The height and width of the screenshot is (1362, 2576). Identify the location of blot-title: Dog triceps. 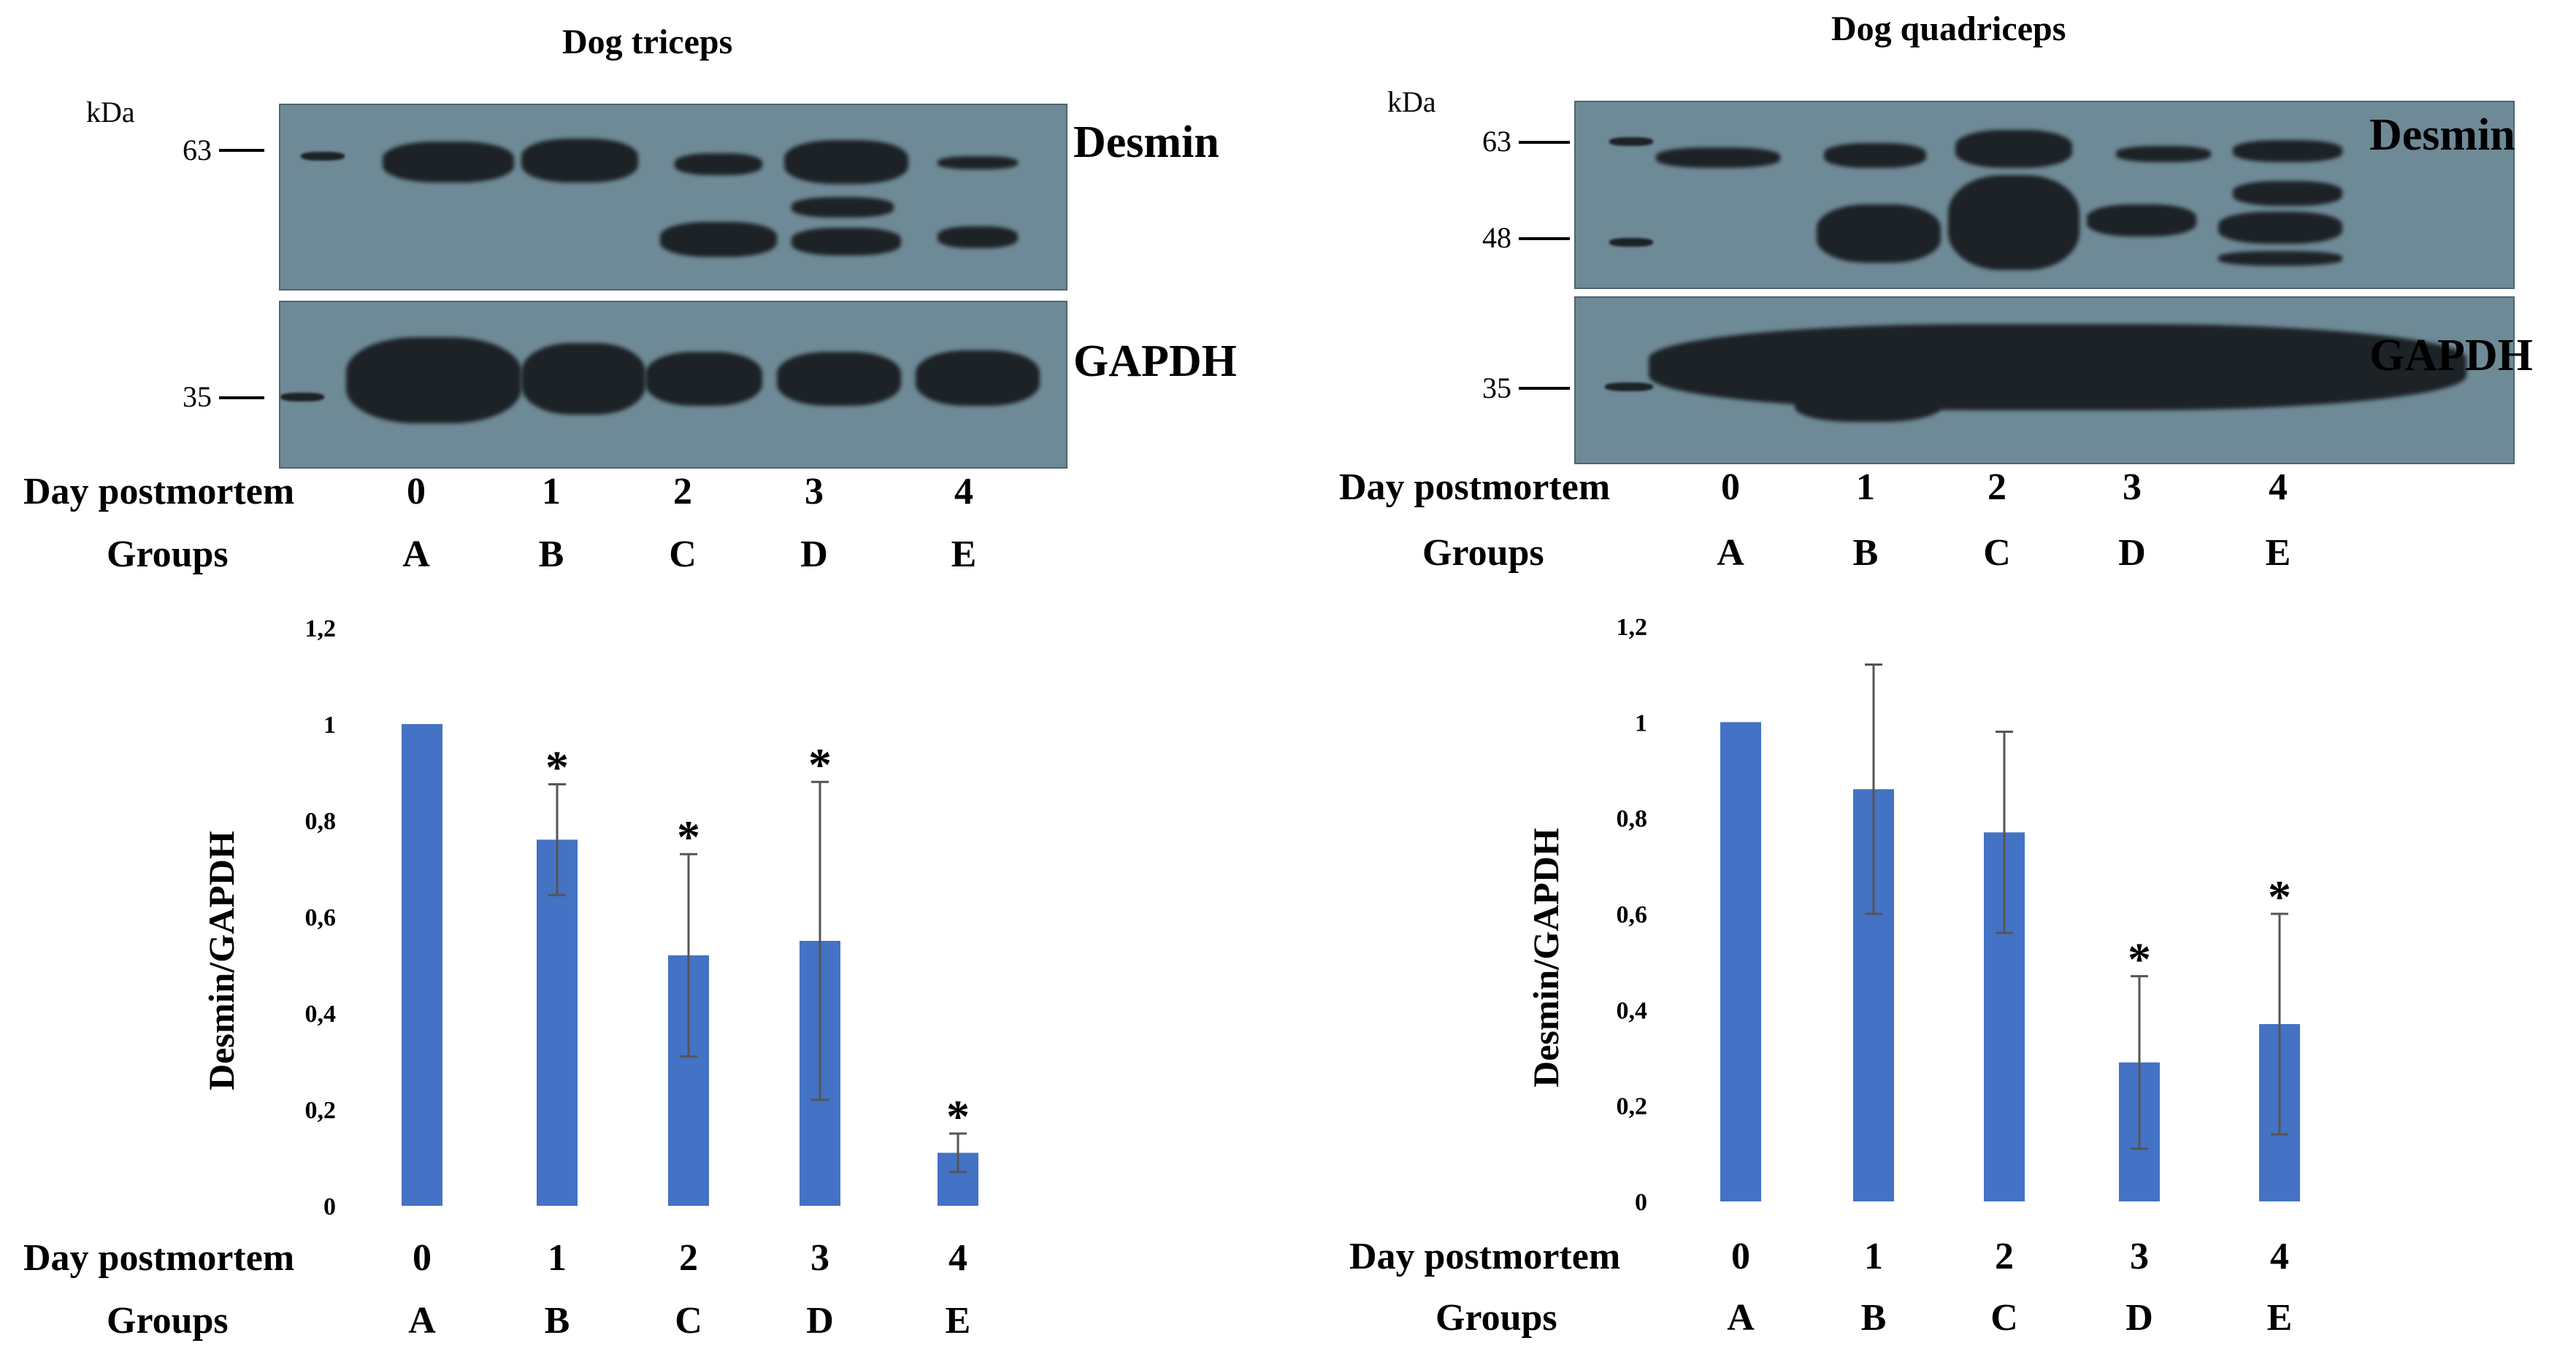
(647, 42).